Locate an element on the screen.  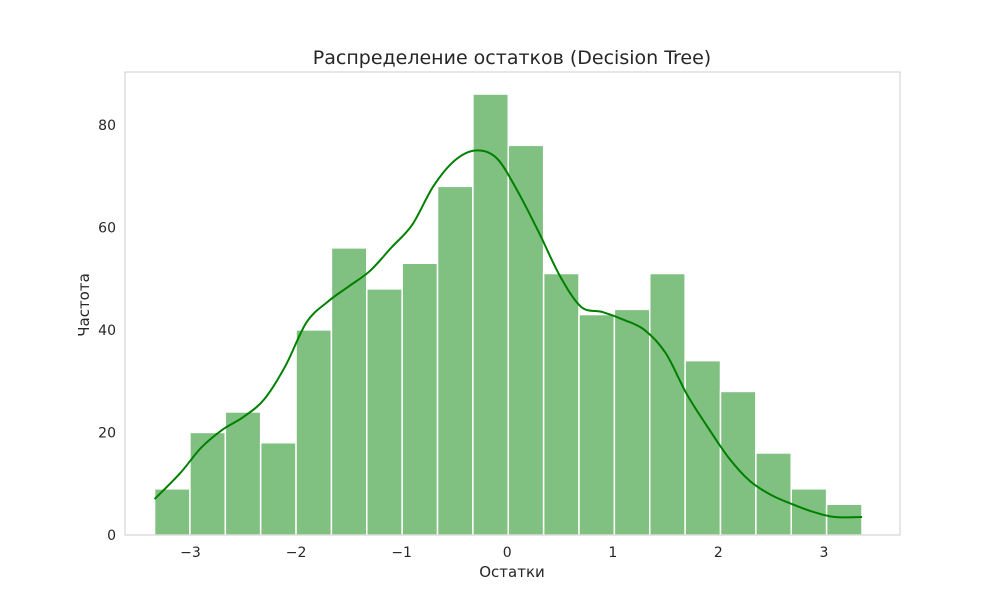
x-axis-label: Остатки is located at coordinates (512, 572).